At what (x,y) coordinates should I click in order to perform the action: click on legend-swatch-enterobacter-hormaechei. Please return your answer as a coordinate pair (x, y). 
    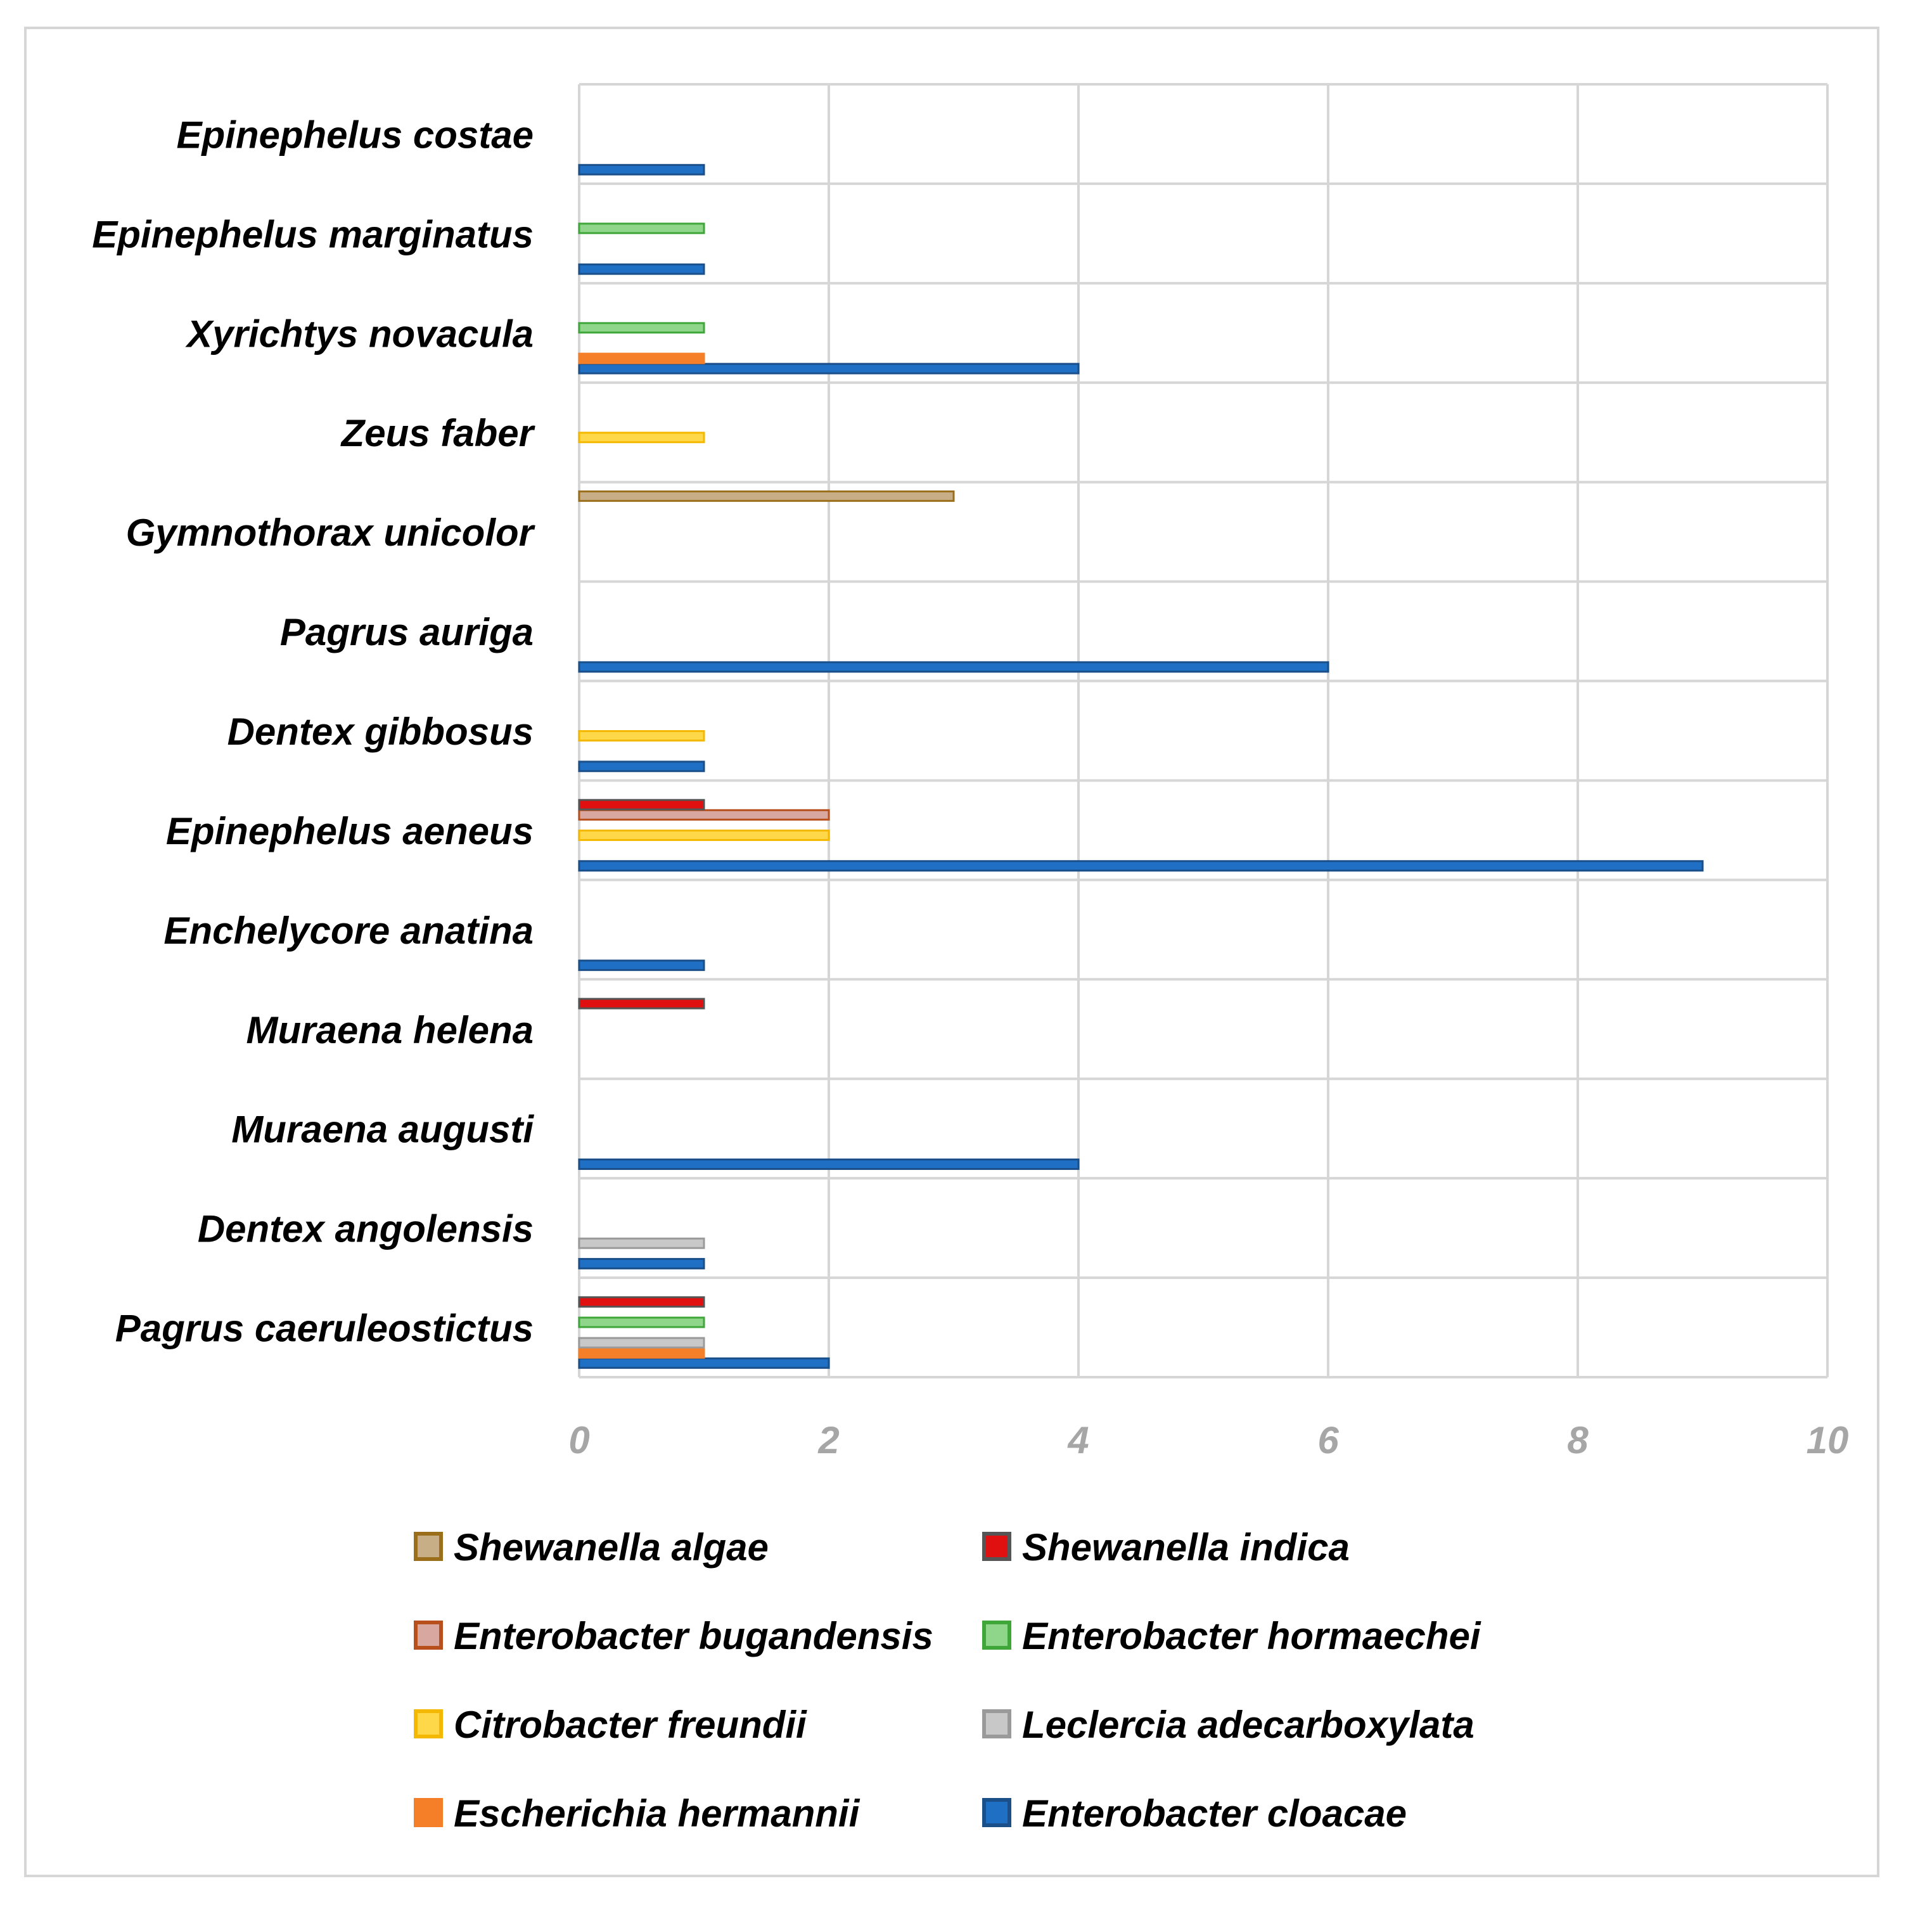
    Looking at the image, I should click on (996, 1636).